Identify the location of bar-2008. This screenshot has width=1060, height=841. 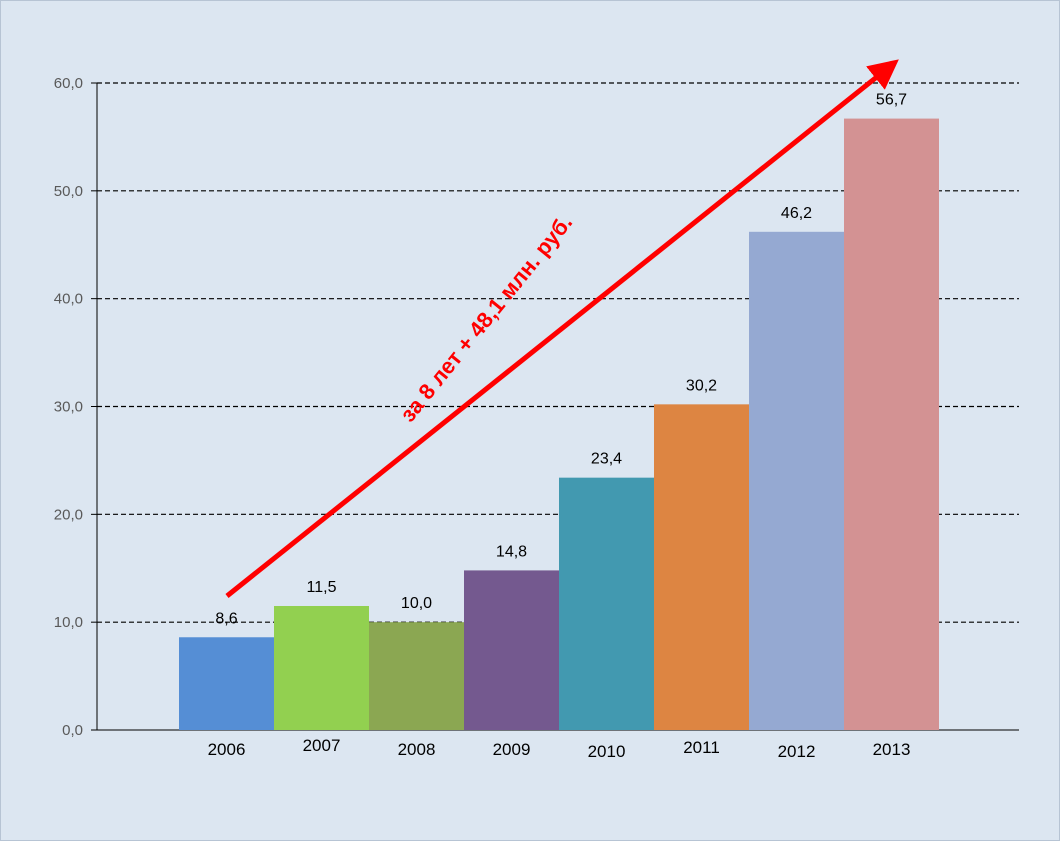
(416, 676).